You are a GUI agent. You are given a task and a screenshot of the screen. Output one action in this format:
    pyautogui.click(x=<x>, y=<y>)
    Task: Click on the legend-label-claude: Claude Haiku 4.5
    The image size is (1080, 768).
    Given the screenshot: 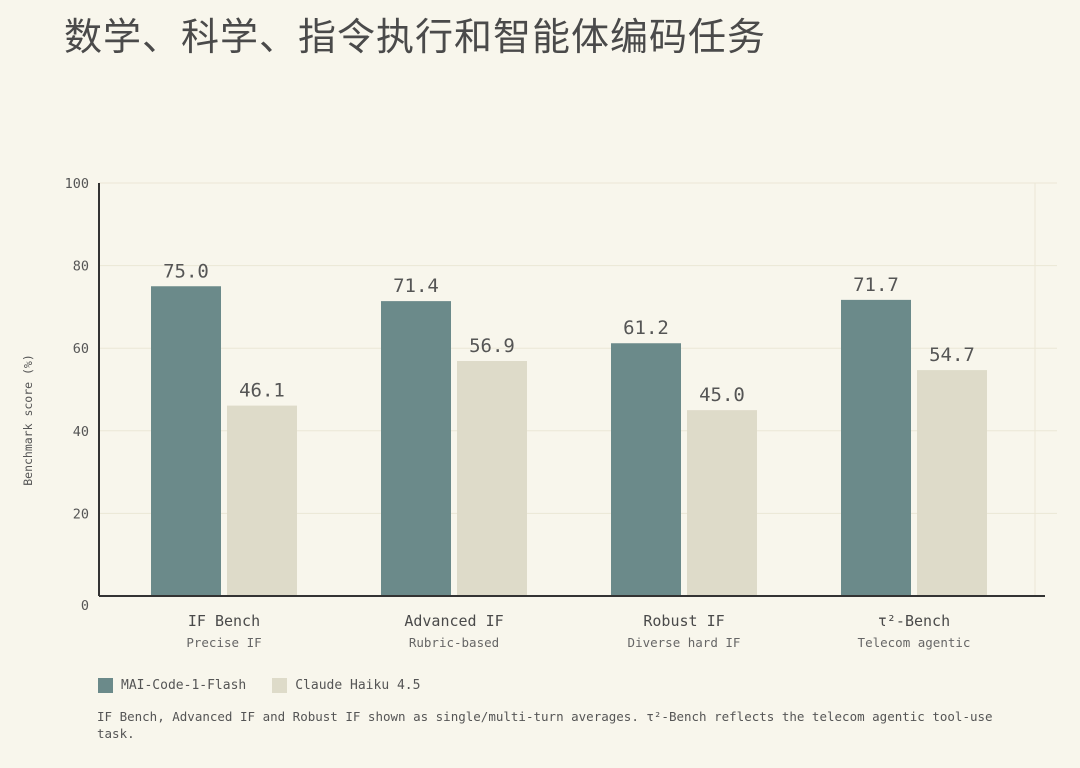 What is the action you would take?
    pyautogui.click(x=358, y=685)
    